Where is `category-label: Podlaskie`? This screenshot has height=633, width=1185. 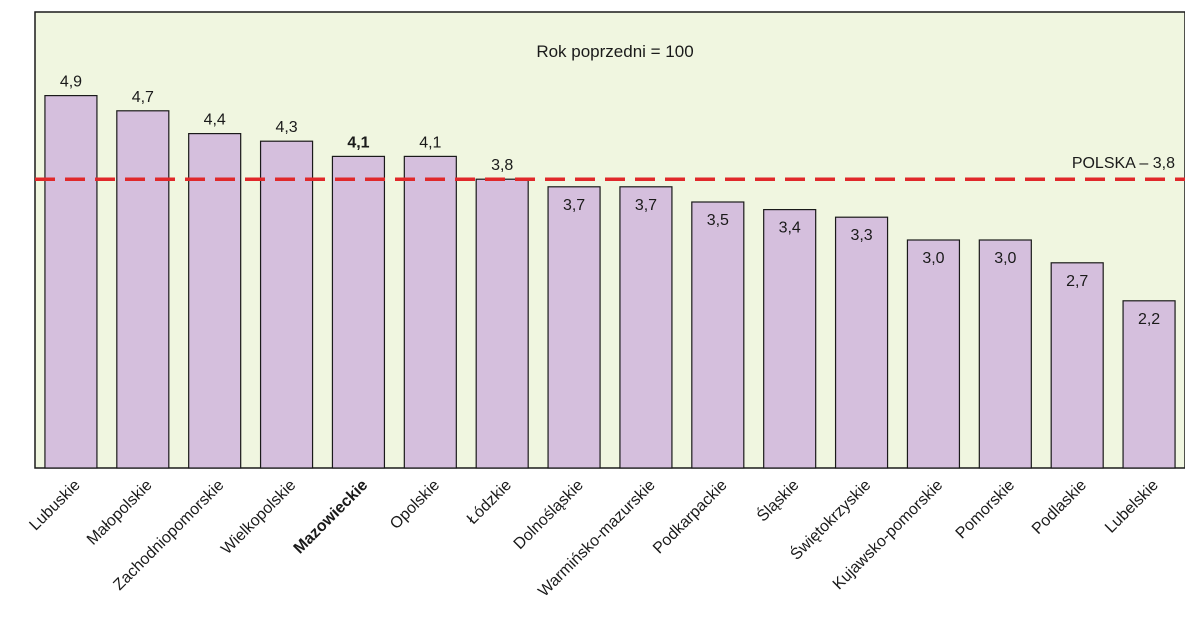
category-label: Podlaskie is located at coordinates (1059, 507).